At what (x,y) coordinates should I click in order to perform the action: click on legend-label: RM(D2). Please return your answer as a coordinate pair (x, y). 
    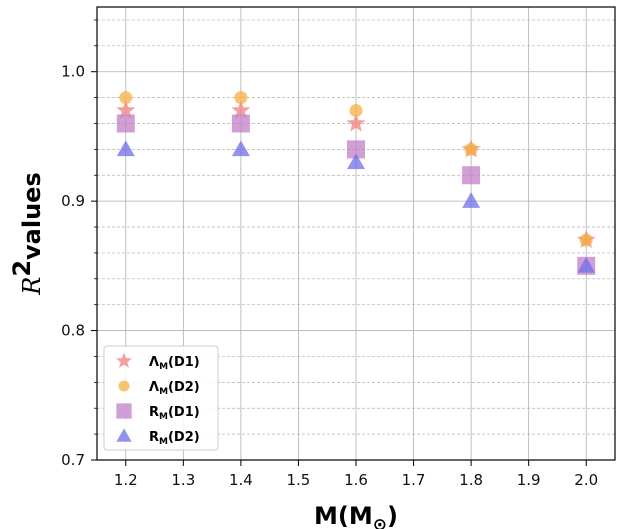
    Looking at the image, I should click on (174, 438).